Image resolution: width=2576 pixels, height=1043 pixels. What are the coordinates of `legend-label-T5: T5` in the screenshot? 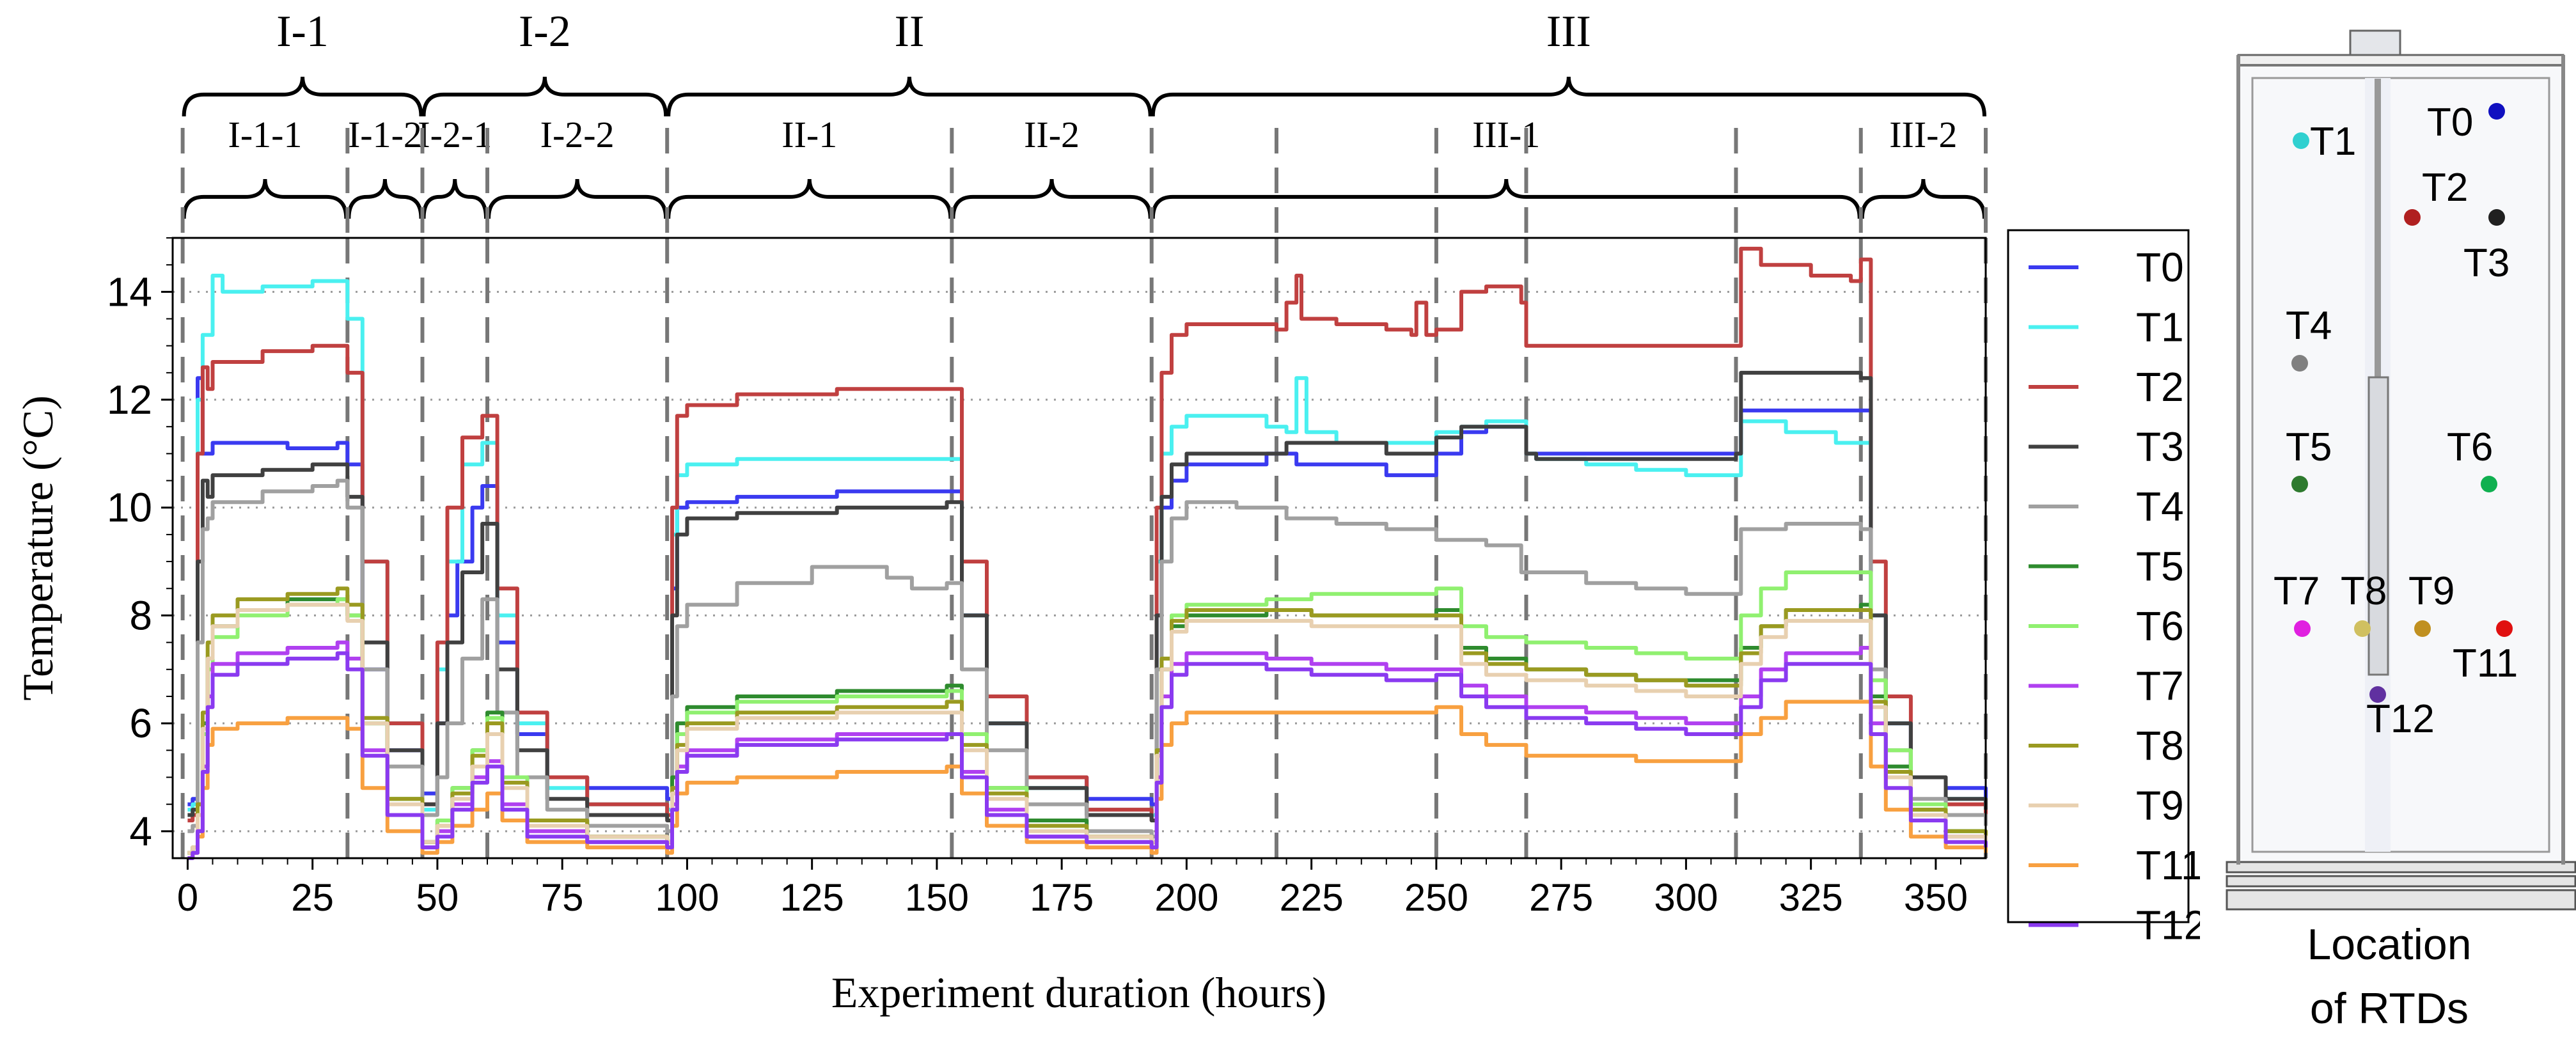 It's located at (2160, 567).